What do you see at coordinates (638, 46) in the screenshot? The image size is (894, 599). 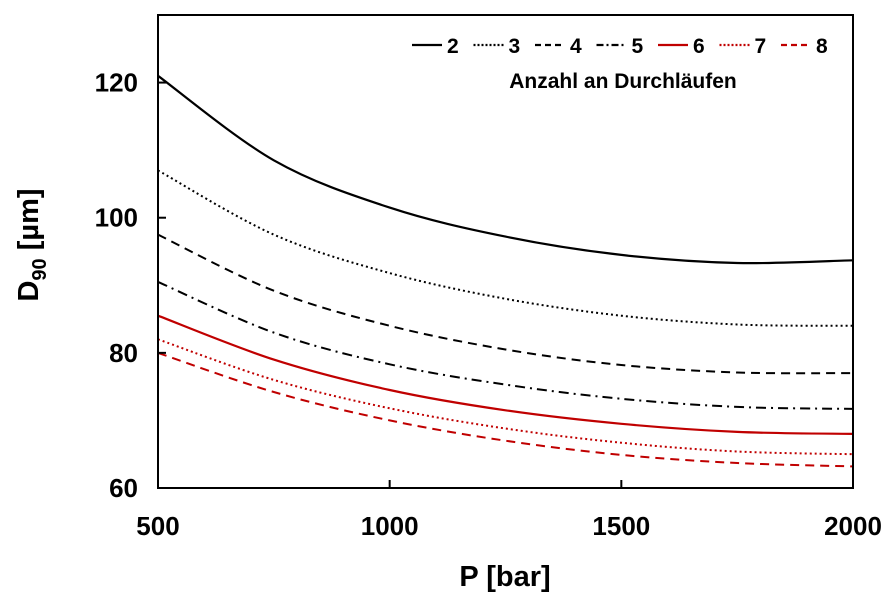 I see `legend-label-5: 5` at bounding box center [638, 46].